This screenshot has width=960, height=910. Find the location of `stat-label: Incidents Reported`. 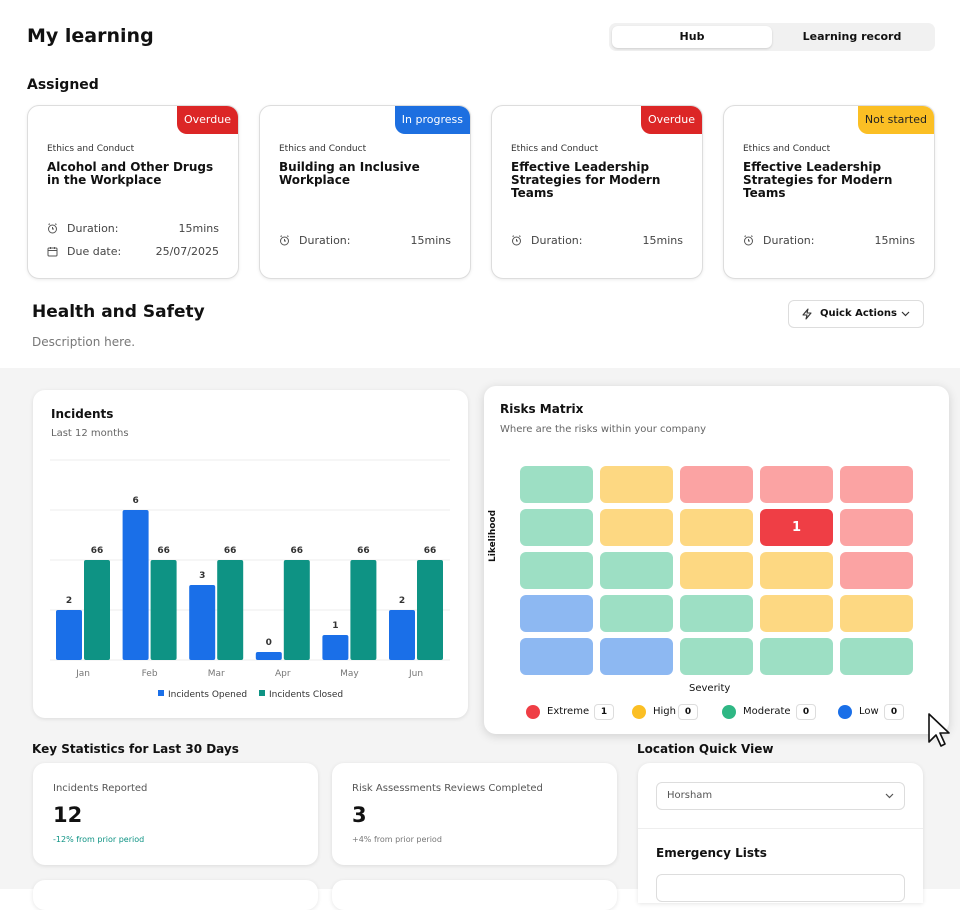

stat-label: Incidents Reported is located at coordinates (100, 788).